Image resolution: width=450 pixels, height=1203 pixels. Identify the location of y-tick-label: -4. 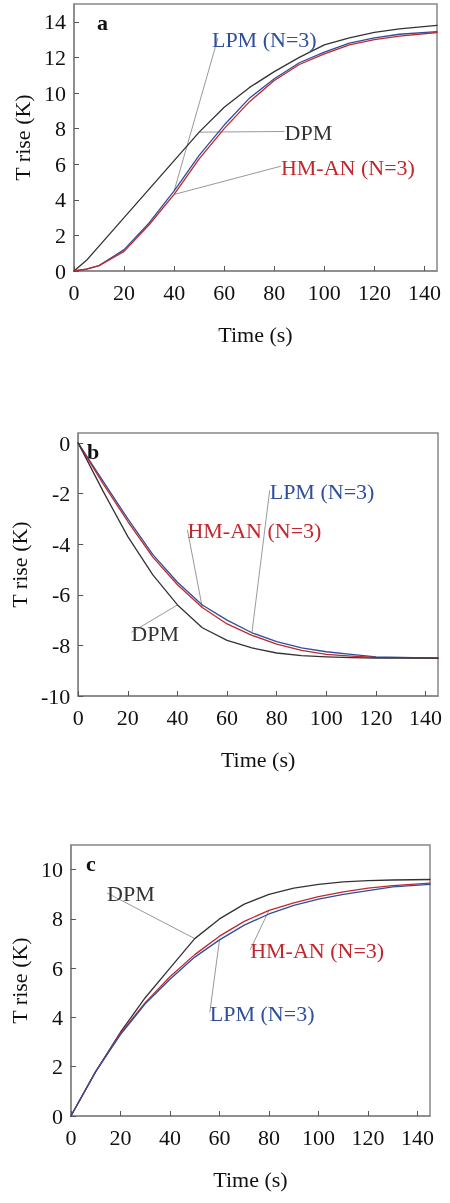
(61, 544).